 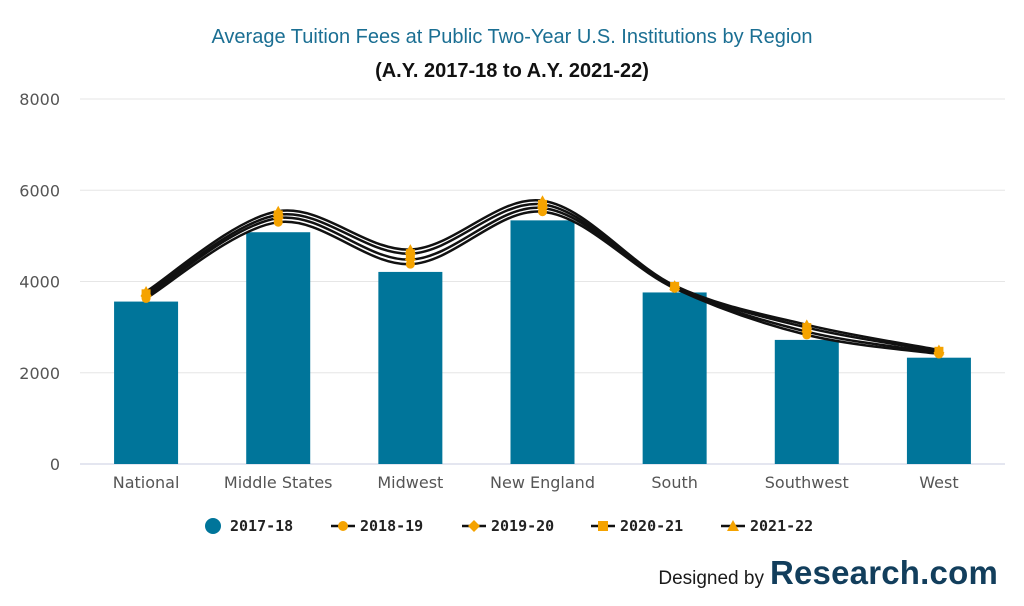 What do you see at coordinates (410, 482) in the screenshot?
I see `x-tick-label: Midwest` at bounding box center [410, 482].